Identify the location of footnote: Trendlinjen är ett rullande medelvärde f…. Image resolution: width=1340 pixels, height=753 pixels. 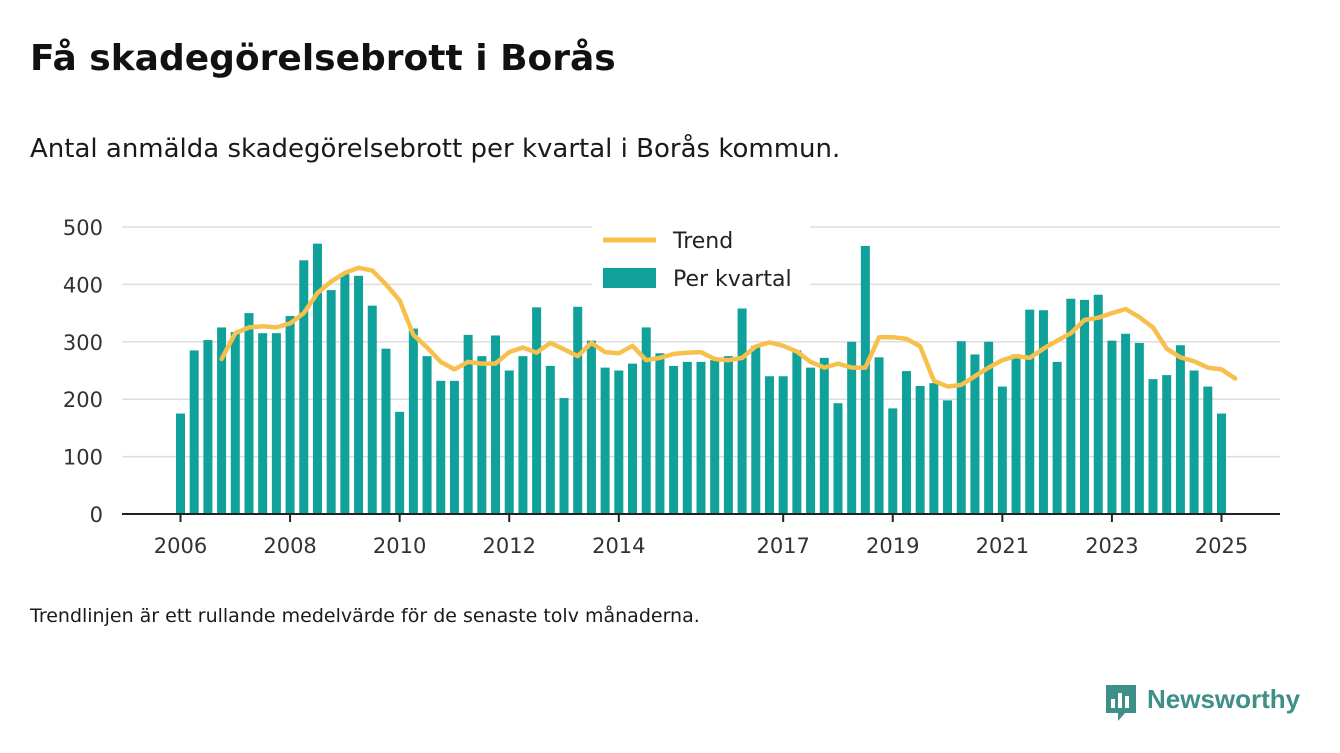
(365, 616).